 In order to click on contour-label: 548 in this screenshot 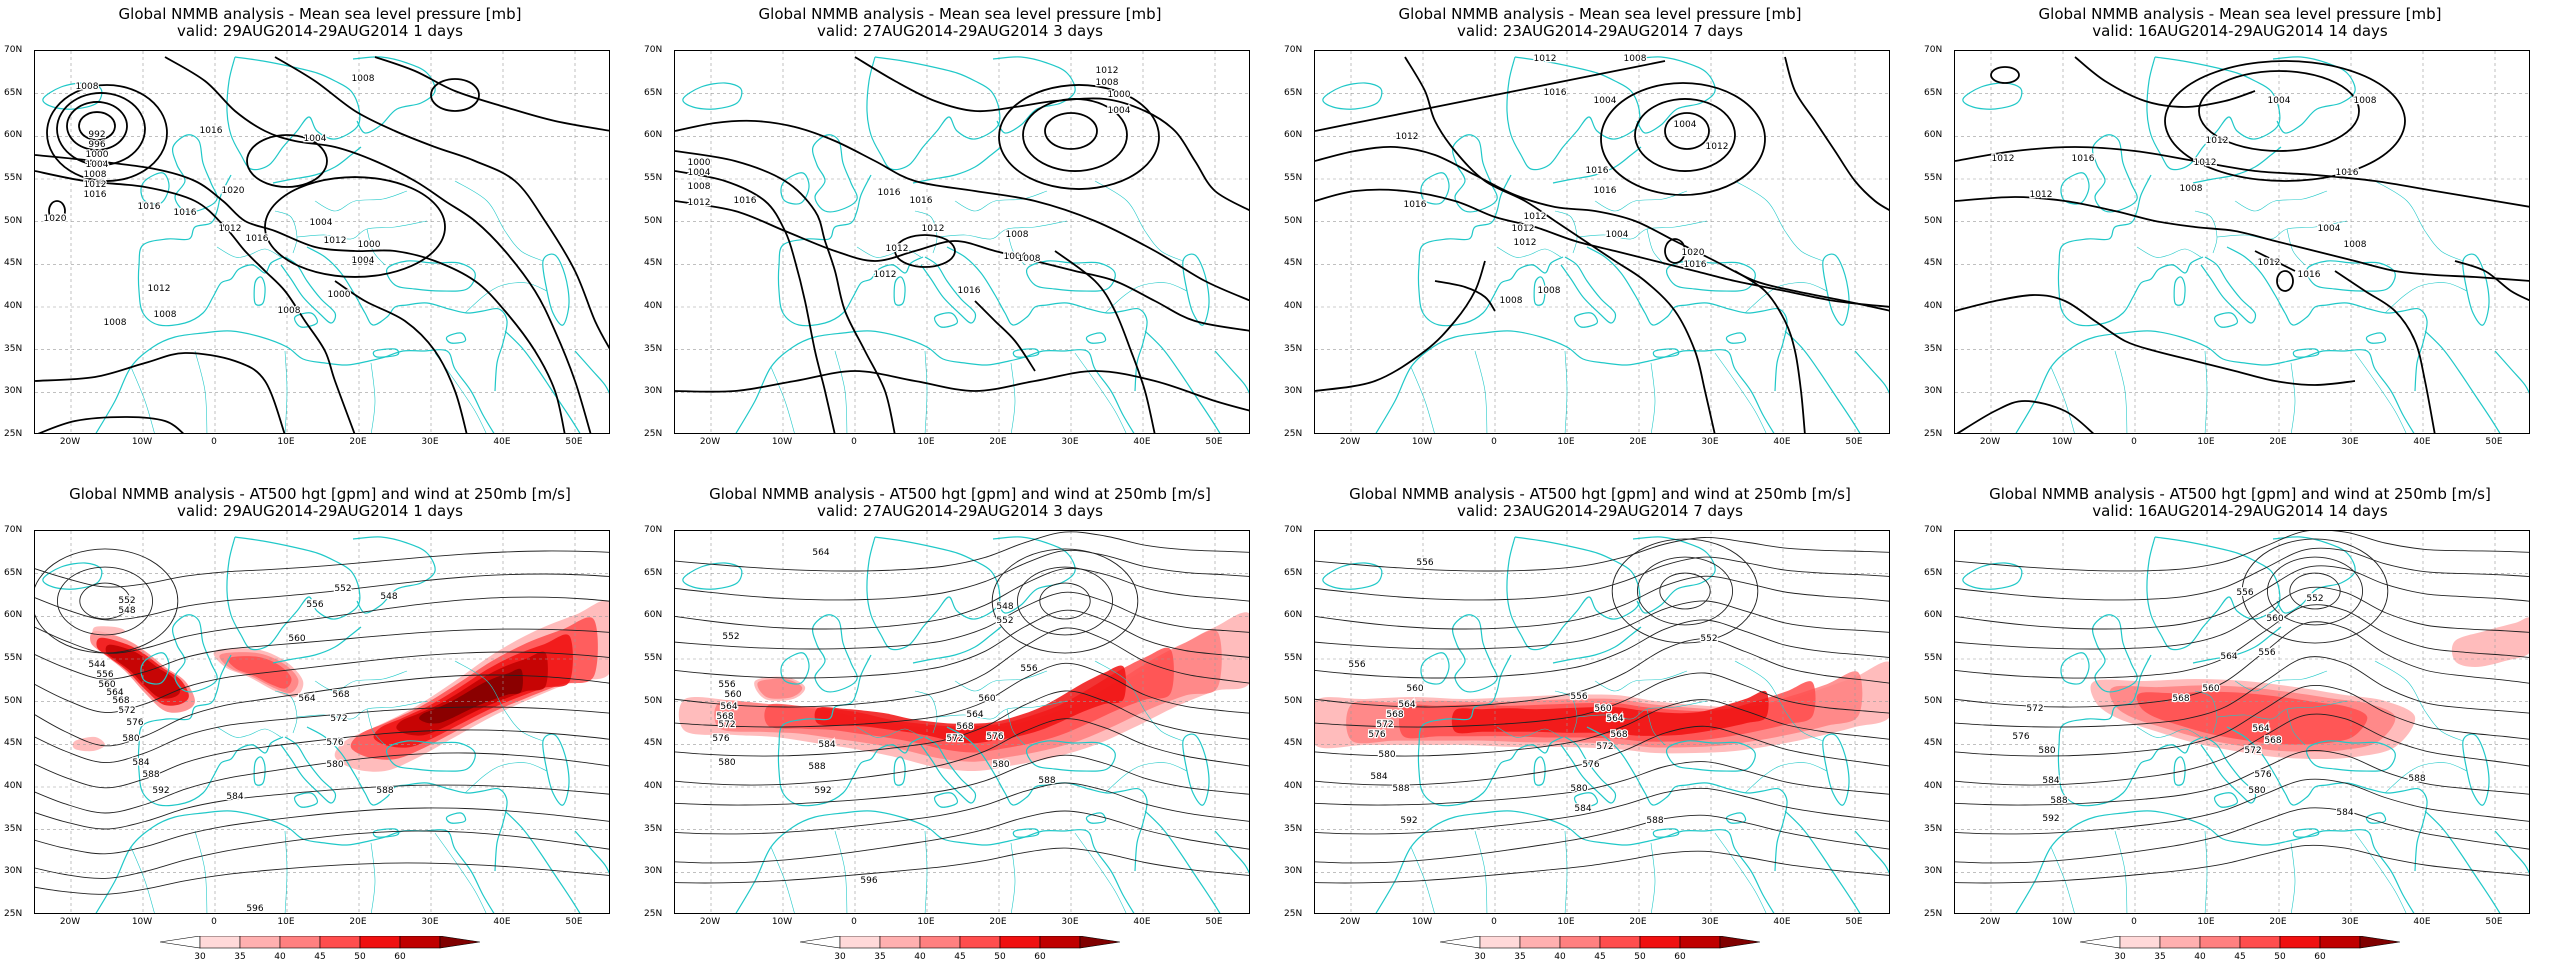, I will do `click(1004, 607)`.